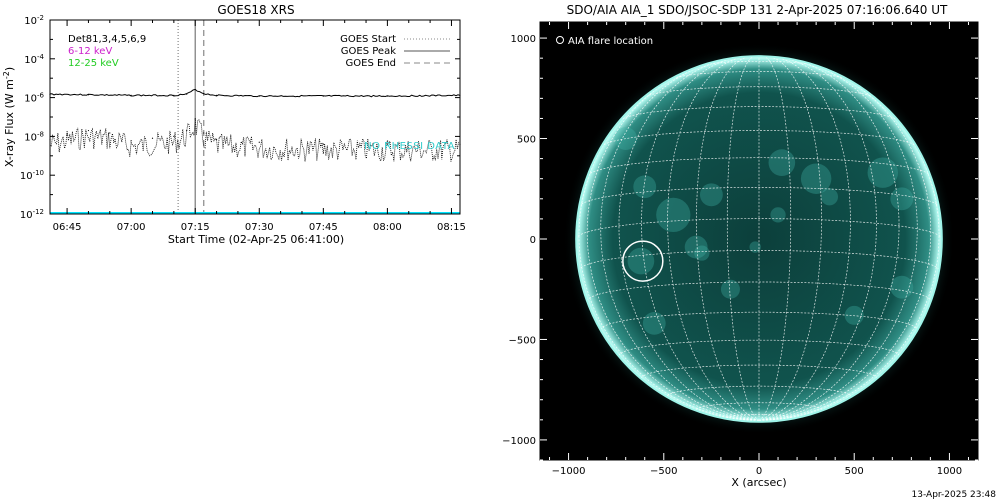  What do you see at coordinates (34, 136) in the screenshot?
I see `y-tick-label: 10⁻⁸` at bounding box center [34, 136].